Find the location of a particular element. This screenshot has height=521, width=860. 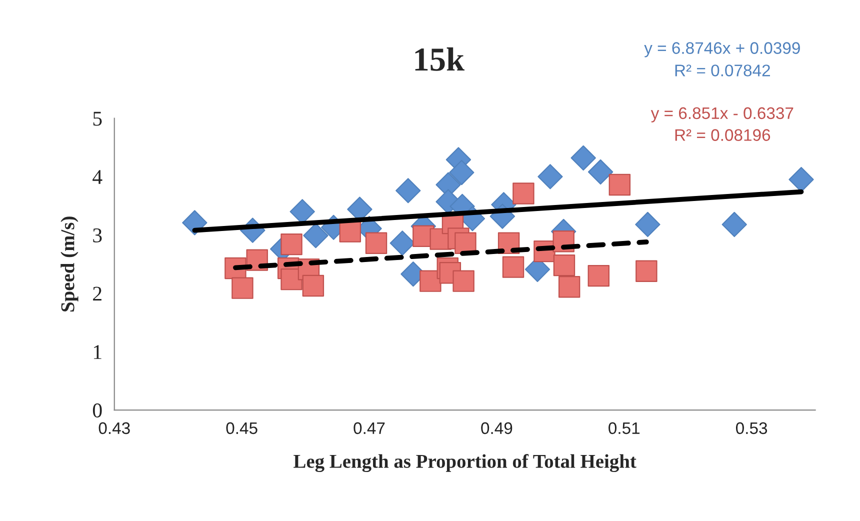

y-tick-label: 1 is located at coordinates (98, 352).